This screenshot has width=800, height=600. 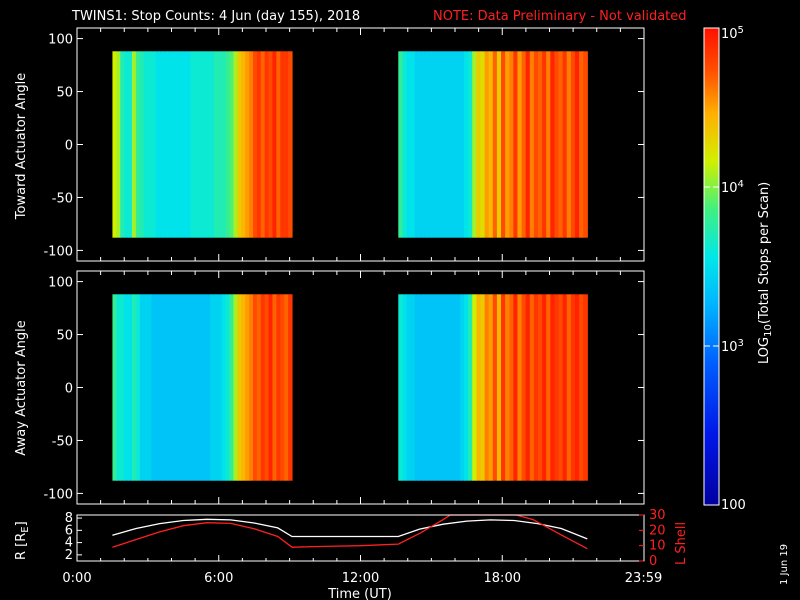 I want to click on chart-note: NOTE: Data Preliminary - Not validated, so click(x=560, y=16).